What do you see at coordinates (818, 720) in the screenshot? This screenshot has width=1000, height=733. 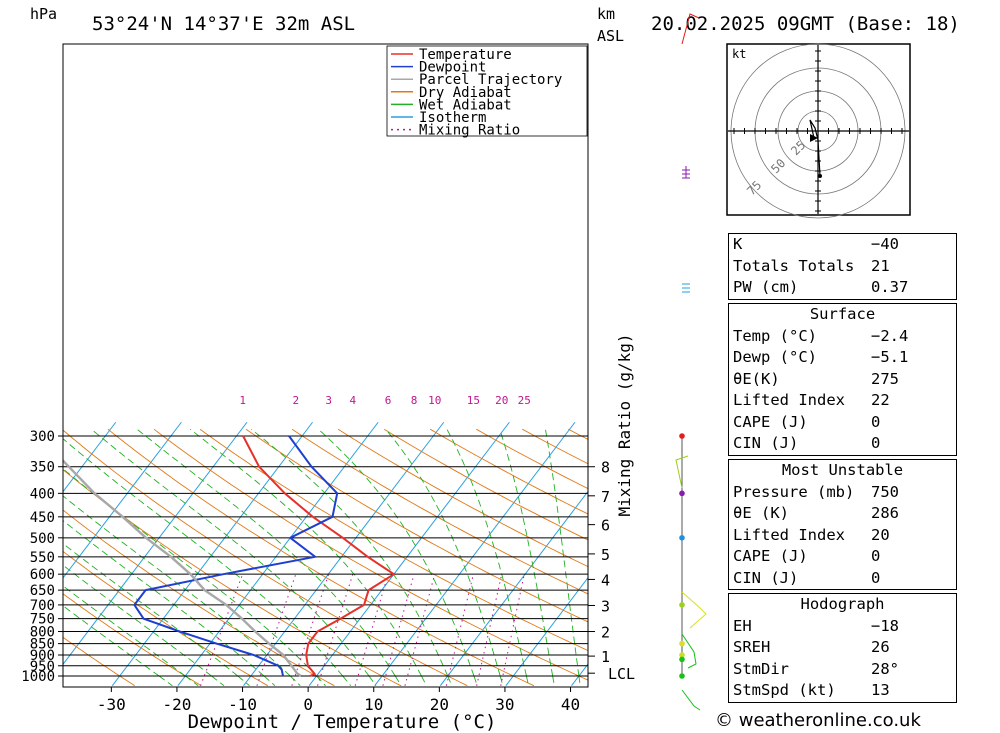 I see `credit-link: © weatheronline.co.uk` at bounding box center [818, 720].